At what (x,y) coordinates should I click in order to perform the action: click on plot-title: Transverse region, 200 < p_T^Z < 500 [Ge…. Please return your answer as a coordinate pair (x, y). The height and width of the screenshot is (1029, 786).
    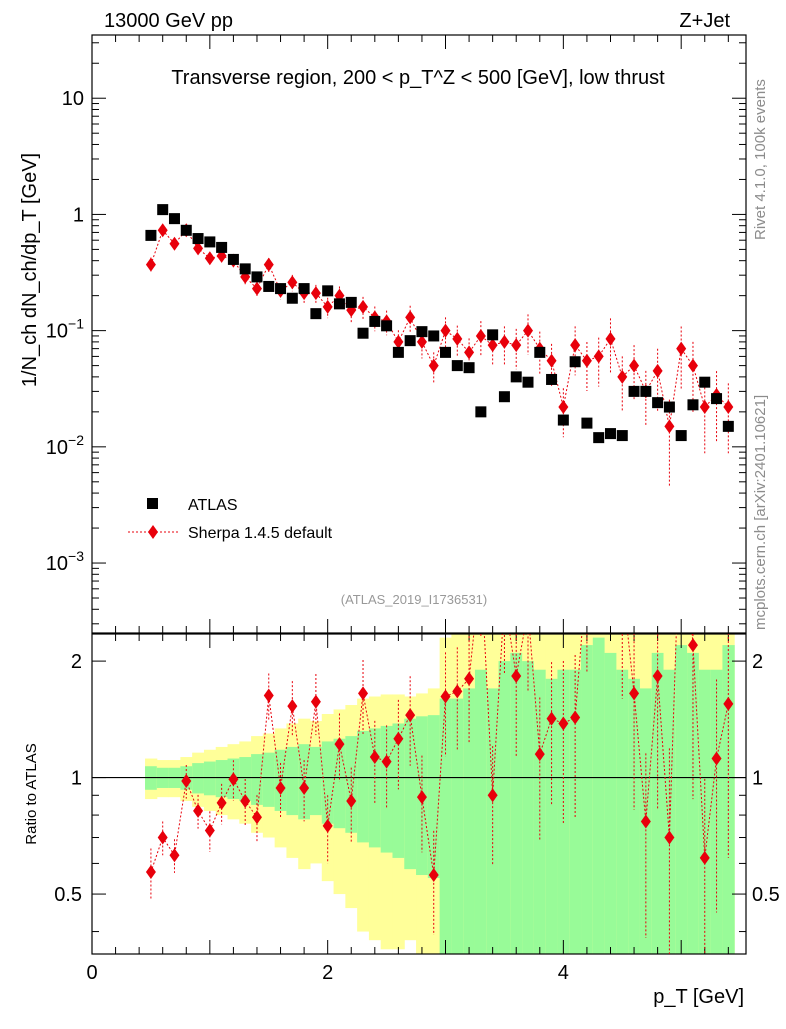
    Looking at the image, I should click on (418, 78).